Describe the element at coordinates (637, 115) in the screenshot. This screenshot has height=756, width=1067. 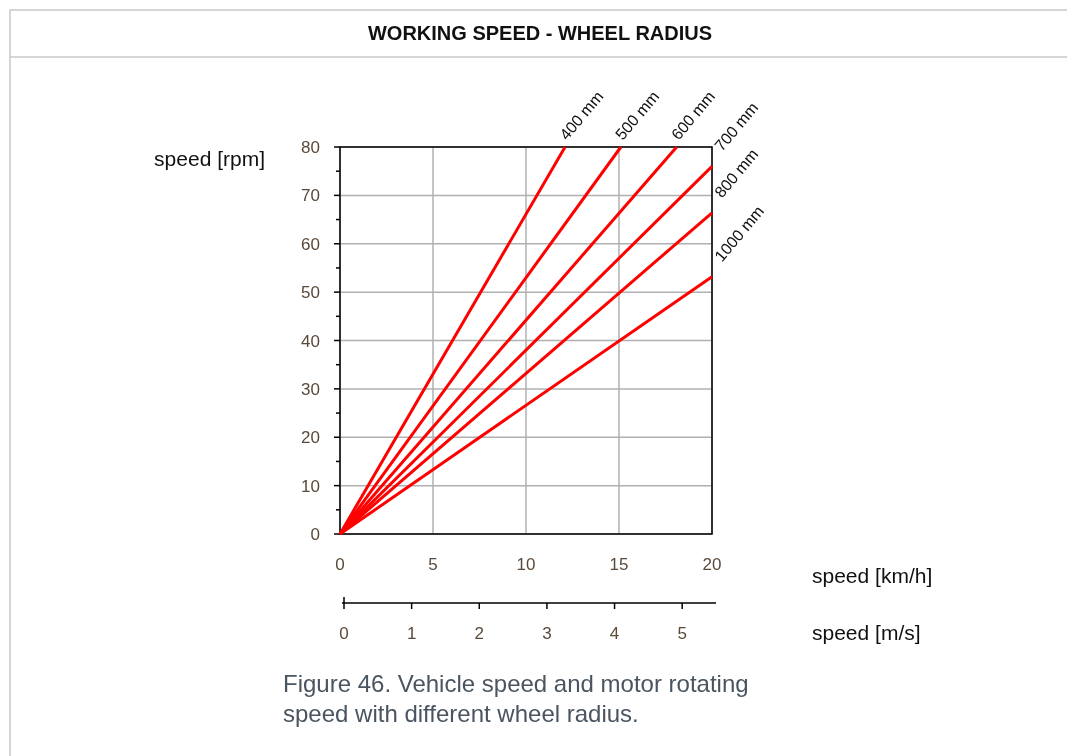
I see `text: 500 mm` at that location.